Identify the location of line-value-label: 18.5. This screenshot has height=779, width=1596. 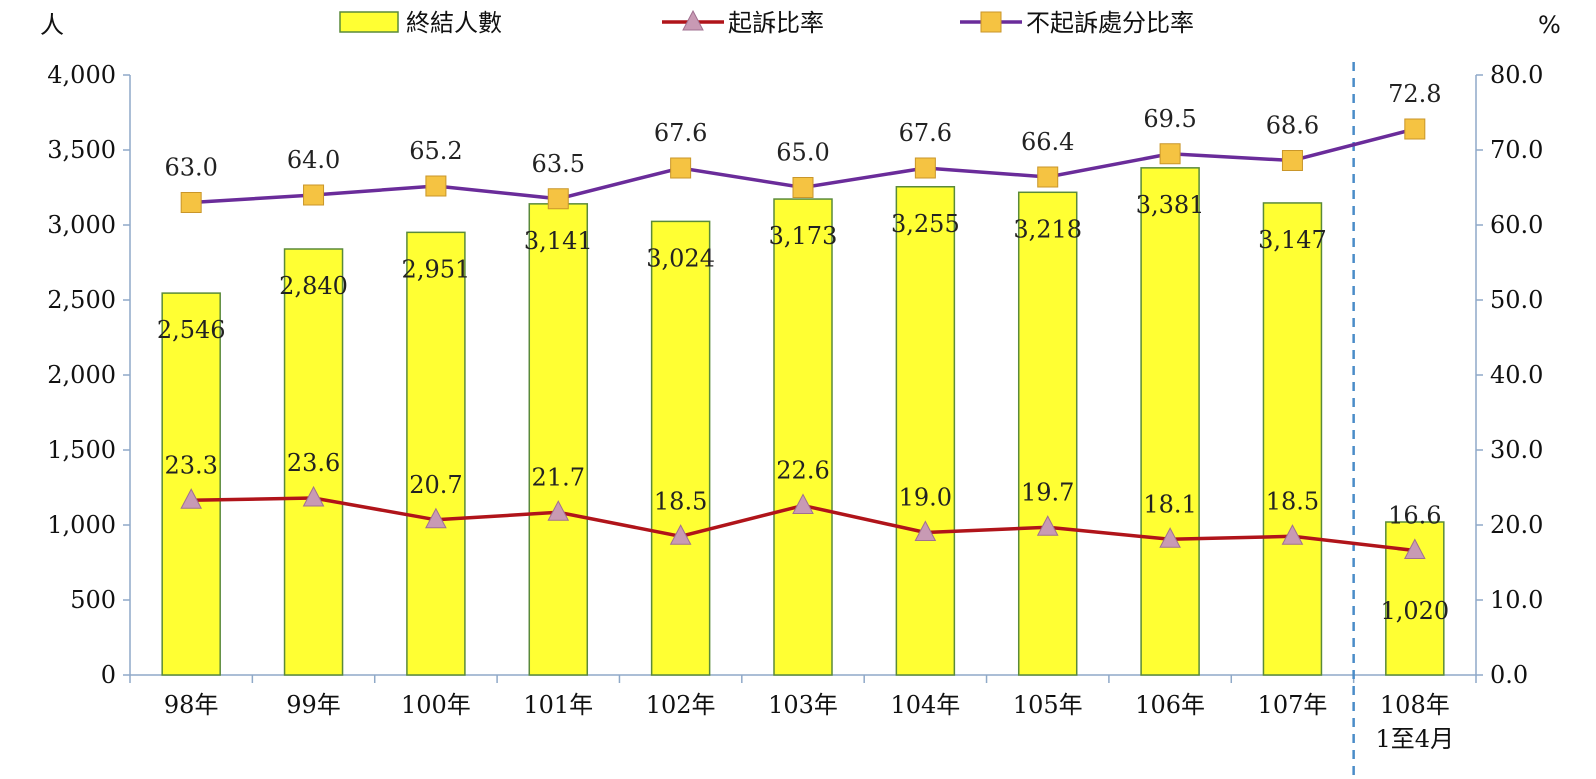
(680, 501).